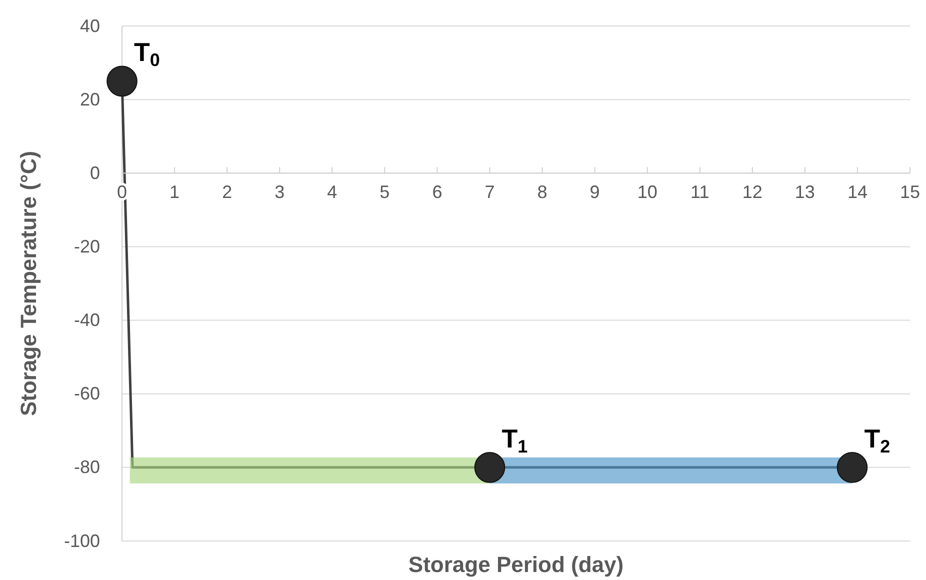 The image size is (926, 580). I want to click on x-tick-label: 15, so click(910, 192).